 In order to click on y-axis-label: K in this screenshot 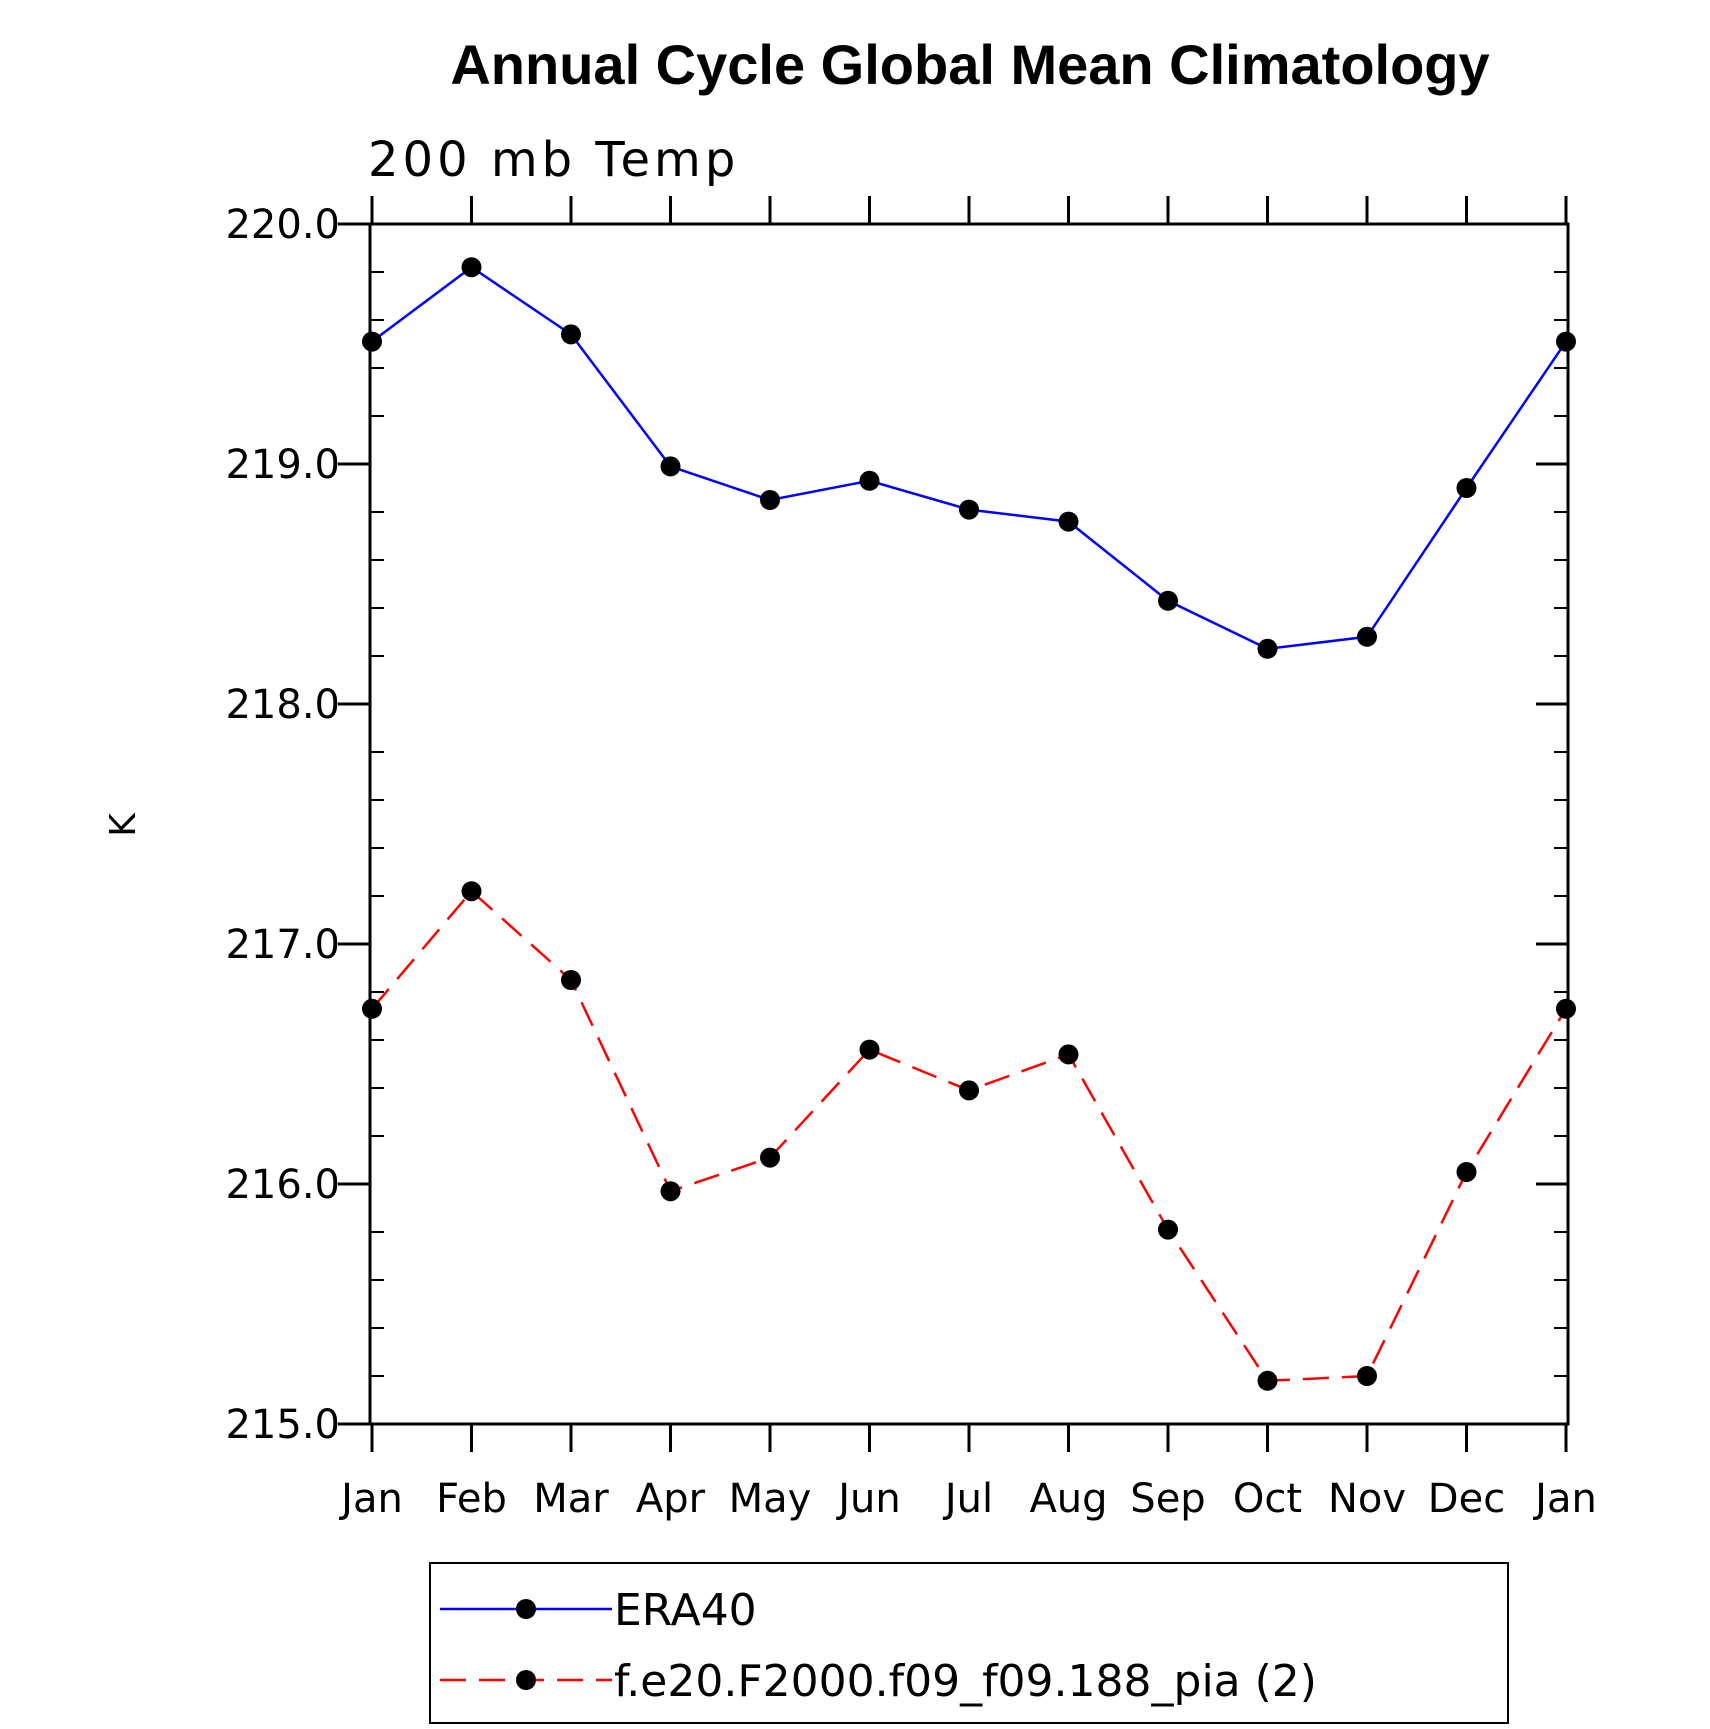, I will do `click(123, 824)`.